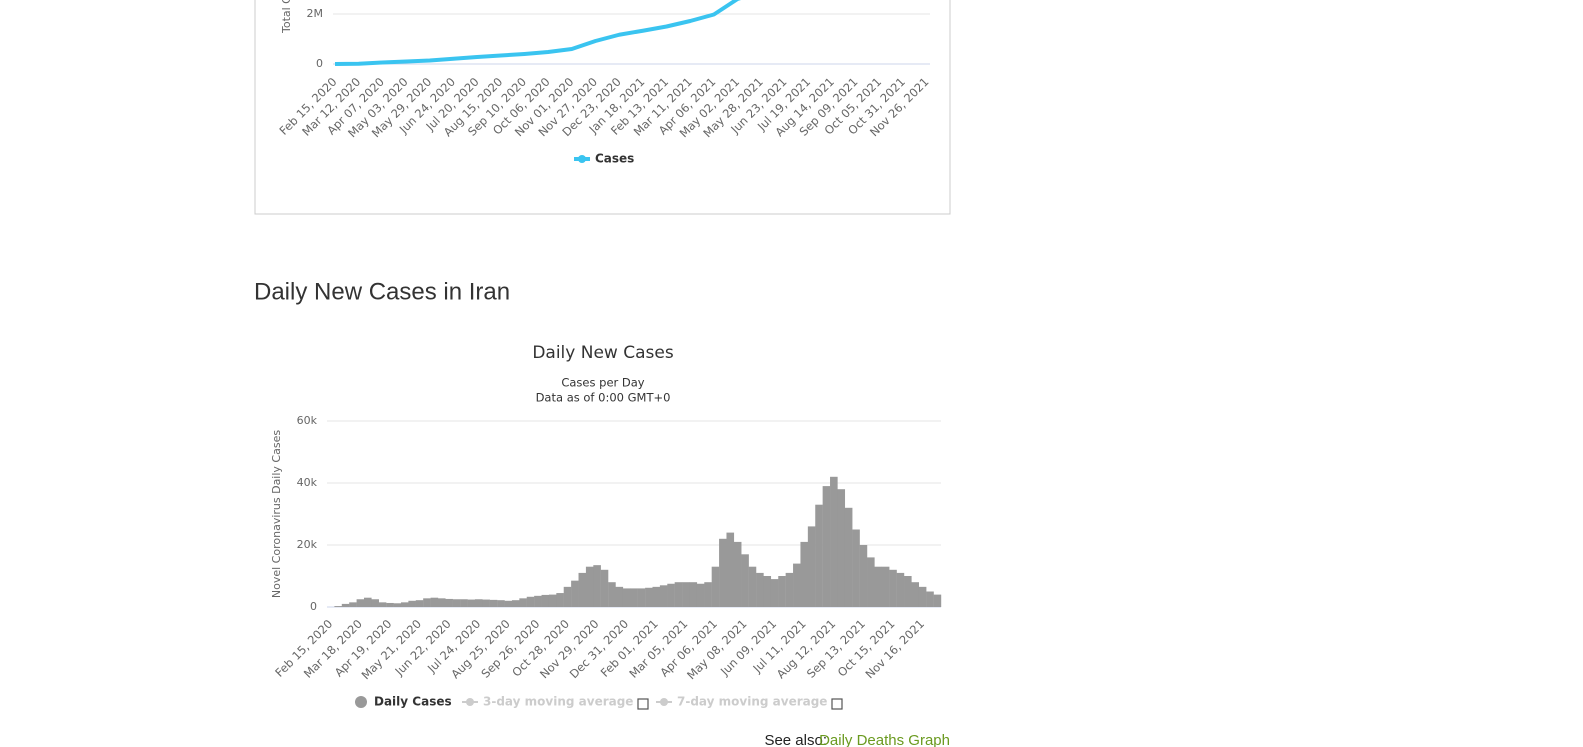 The image size is (1583, 747). What do you see at coordinates (276, 514) in the screenshot?
I see `y-axis-label: Novel Coronavirus Daily Cases` at bounding box center [276, 514].